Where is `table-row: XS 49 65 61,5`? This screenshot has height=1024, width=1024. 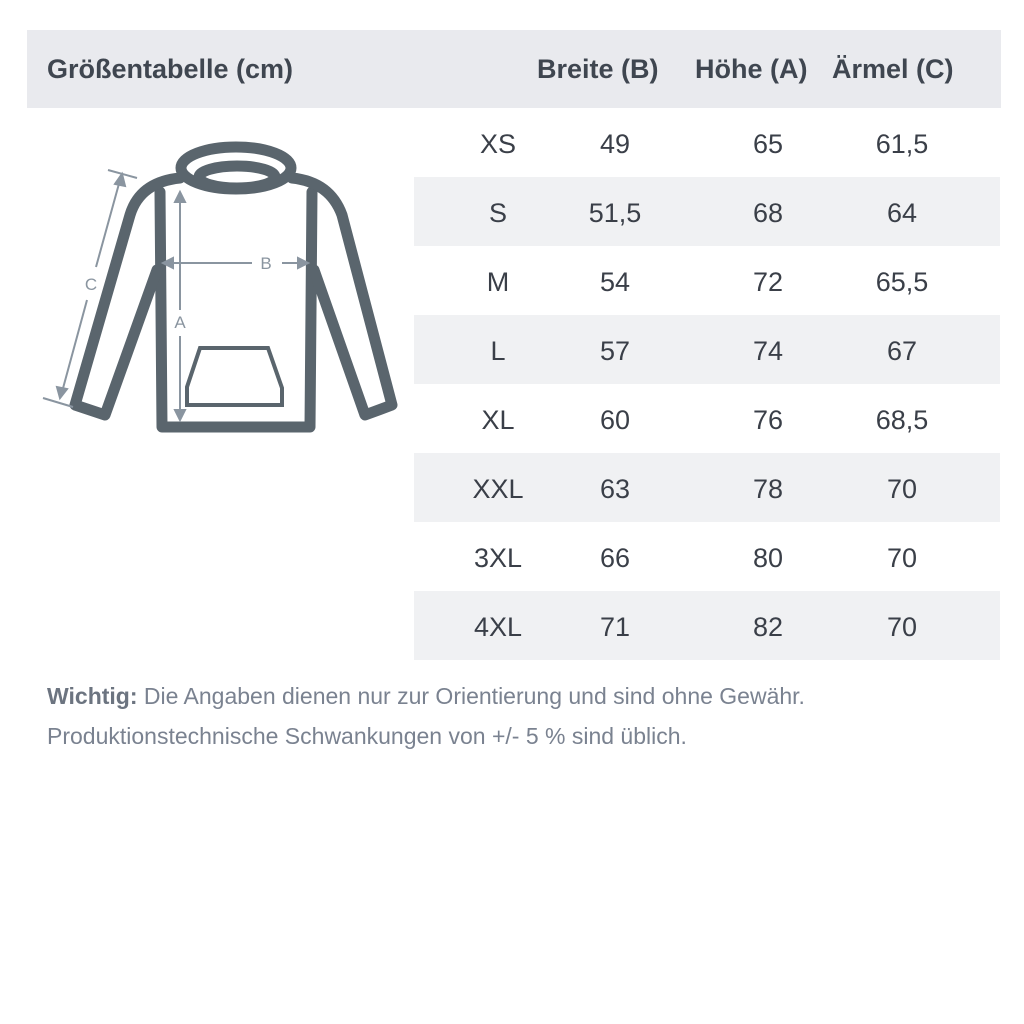
table-row: XS 49 65 61,5 is located at coordinates (707, 142).